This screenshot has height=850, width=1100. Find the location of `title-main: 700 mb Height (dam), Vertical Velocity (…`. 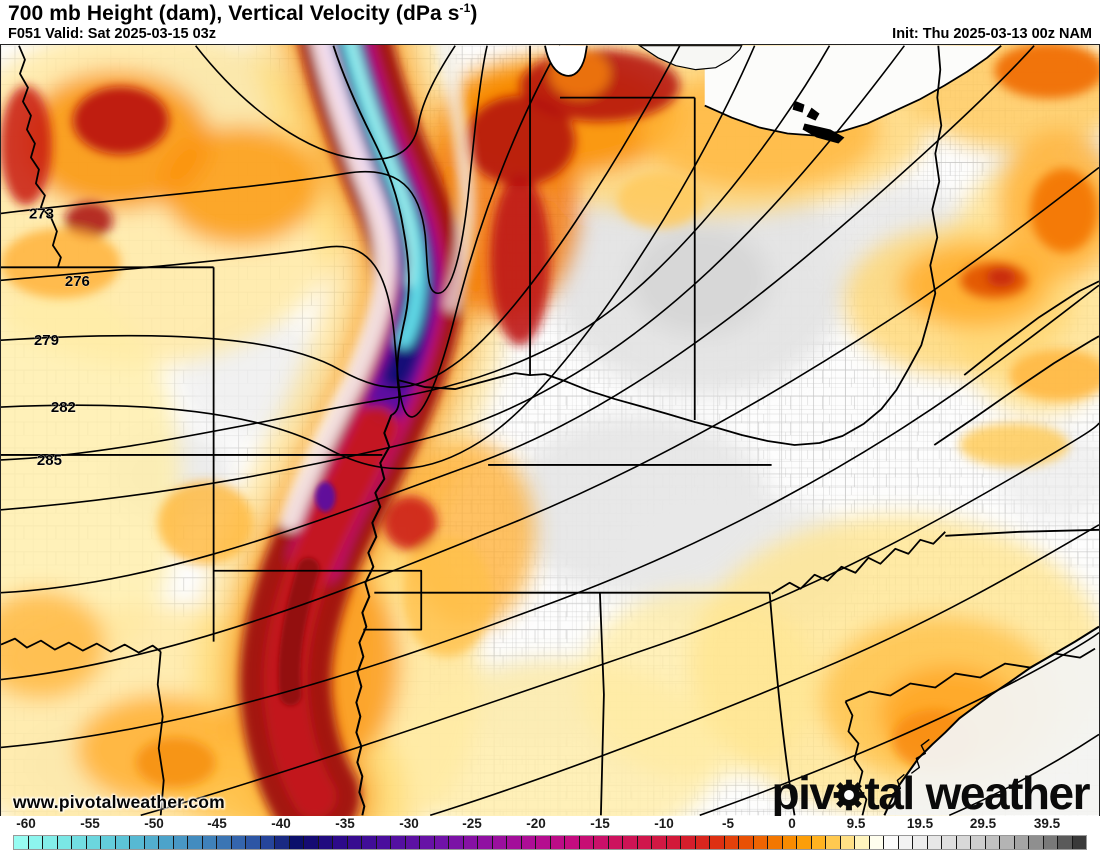

title-main: 700 mb Height (dam), Vertical Velocity (… is located at coordinates (234, 13).